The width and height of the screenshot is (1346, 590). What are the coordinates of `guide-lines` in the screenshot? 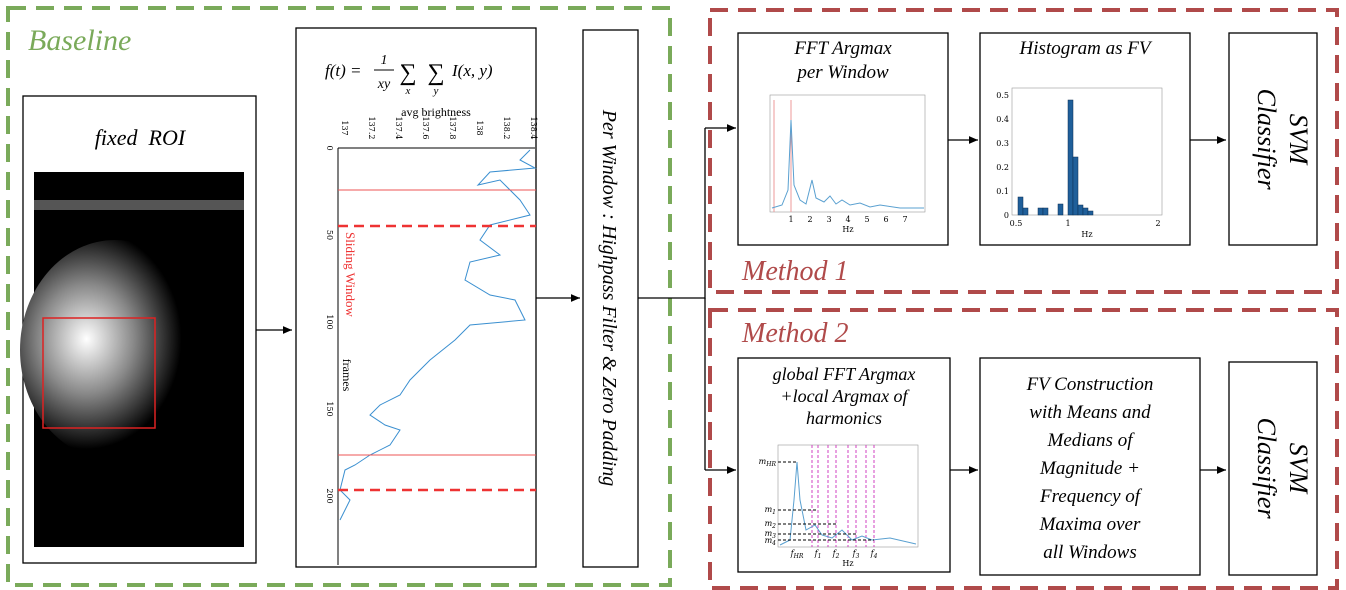 It's located at (826, 501).